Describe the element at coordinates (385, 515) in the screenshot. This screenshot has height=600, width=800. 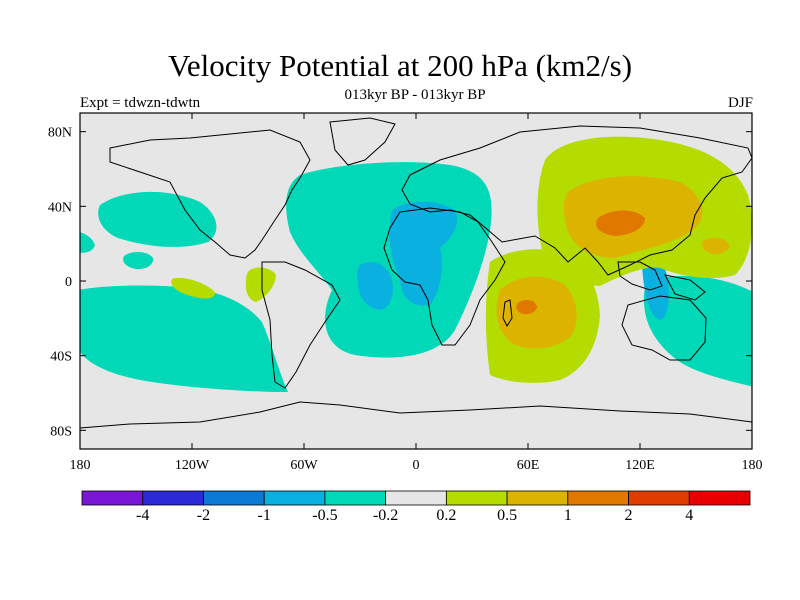
I see `colorbar-label: -0.2` at that location.